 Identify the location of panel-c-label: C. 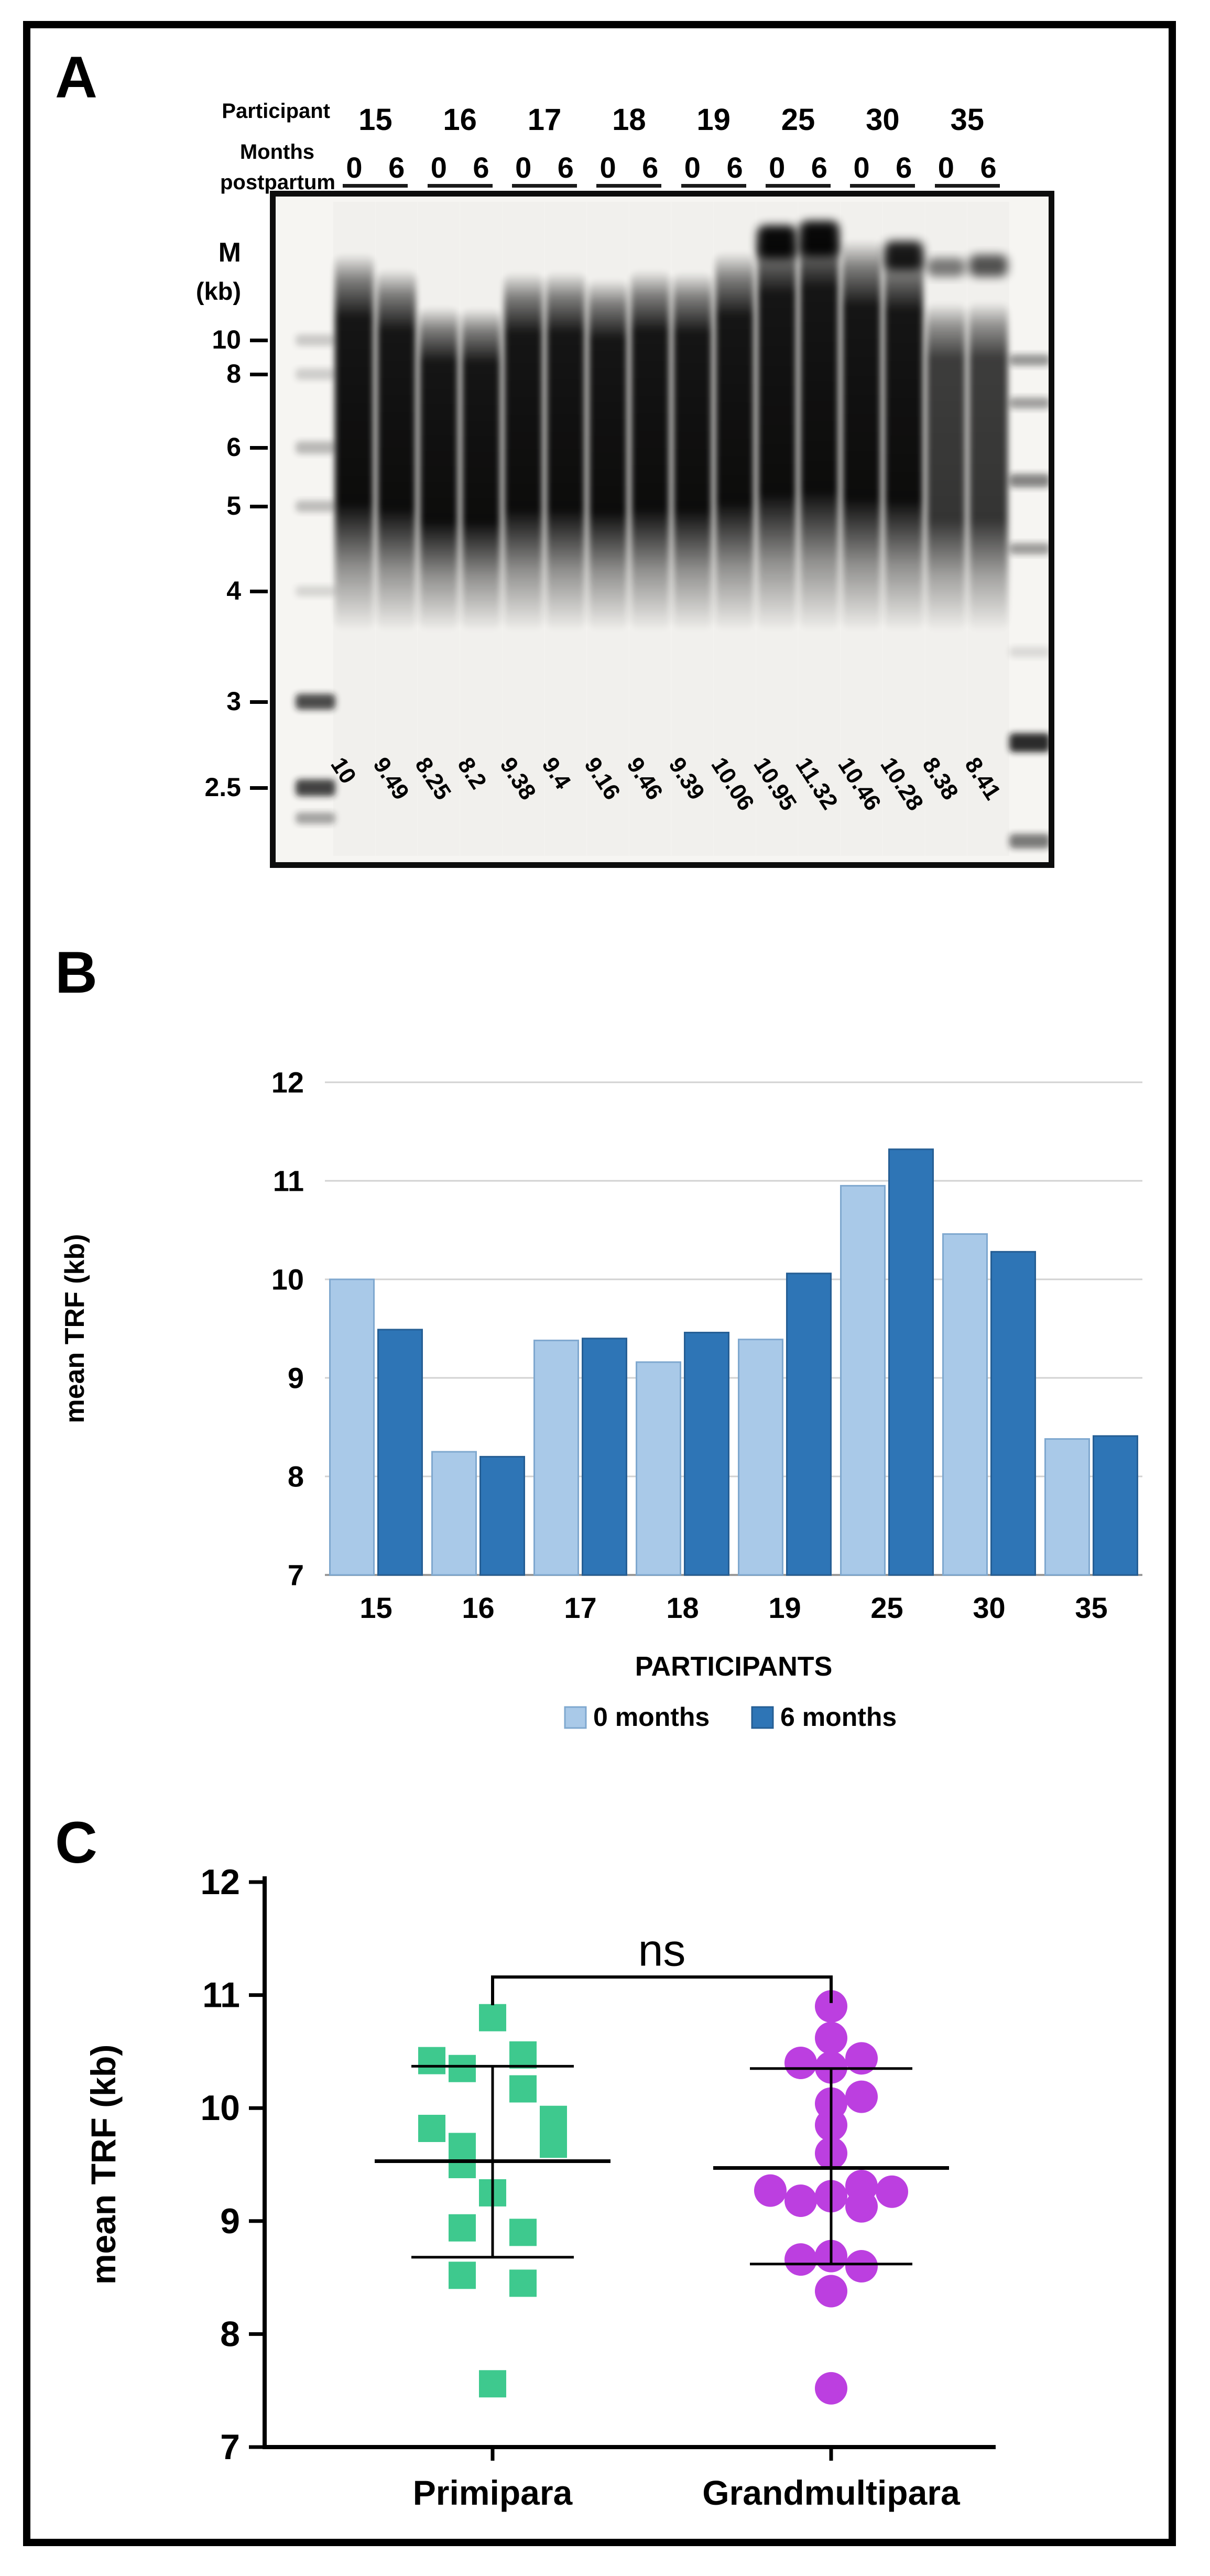
(76, 1842).